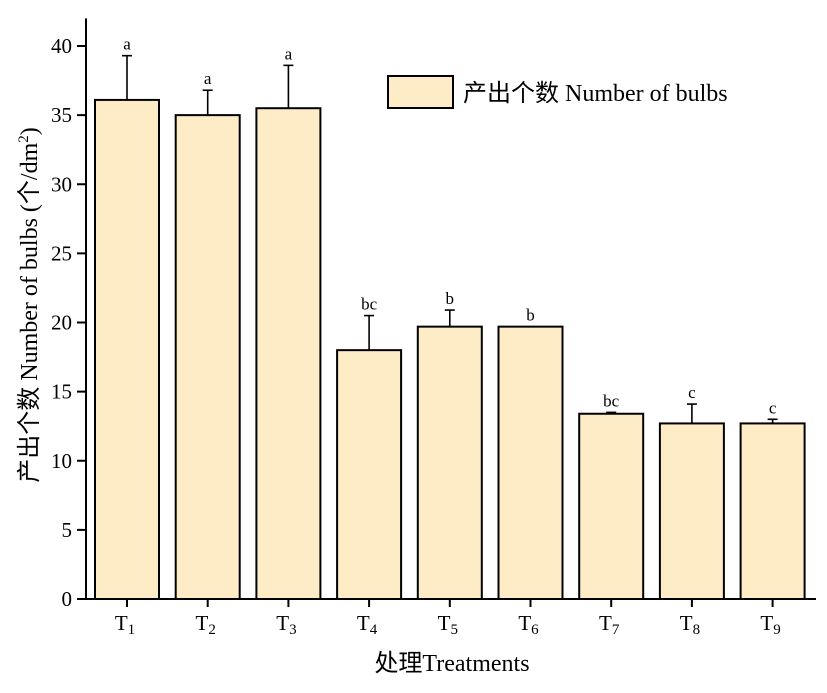 This screenshot has height=693, width=827. What do you see at coordinates (206, 624) in the screenshot?
I see `x-tick-label: T2` at bounding box center [206, 624].